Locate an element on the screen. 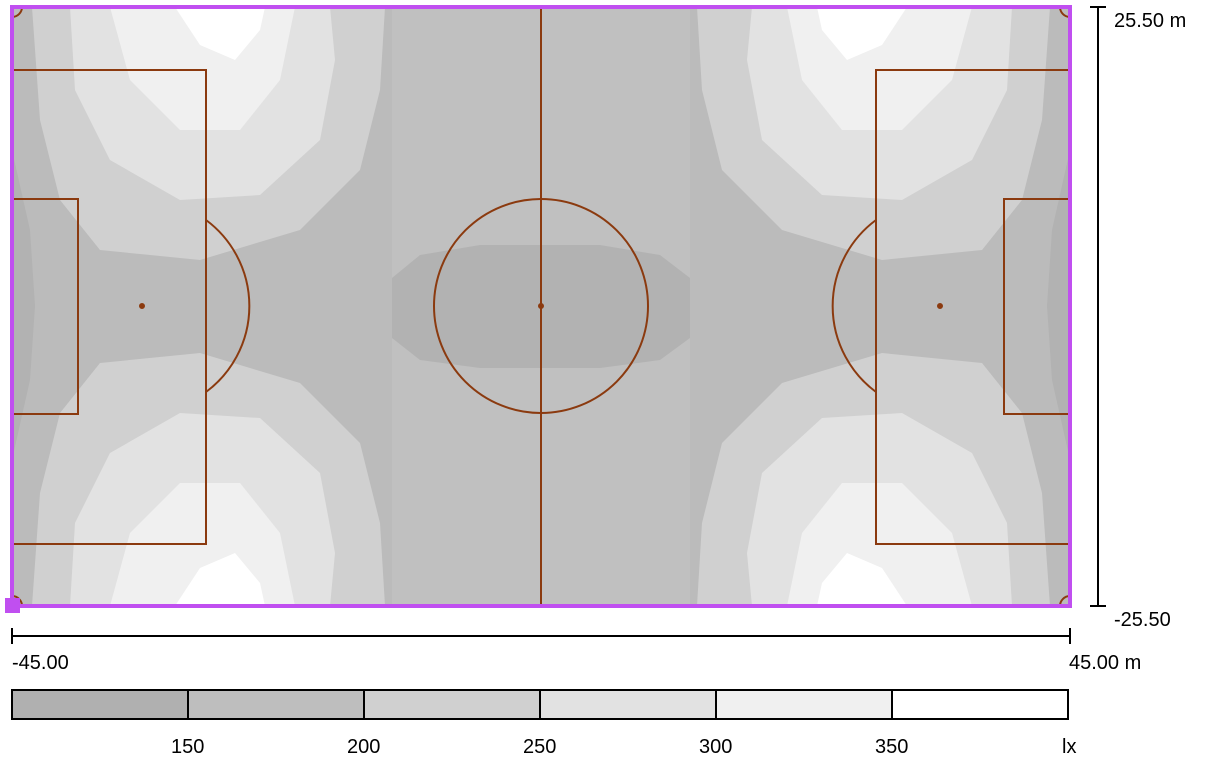 The height and width of the screenshot is (763, 1211). x-min-label: -45.00 is located at coordinates (40, 663).